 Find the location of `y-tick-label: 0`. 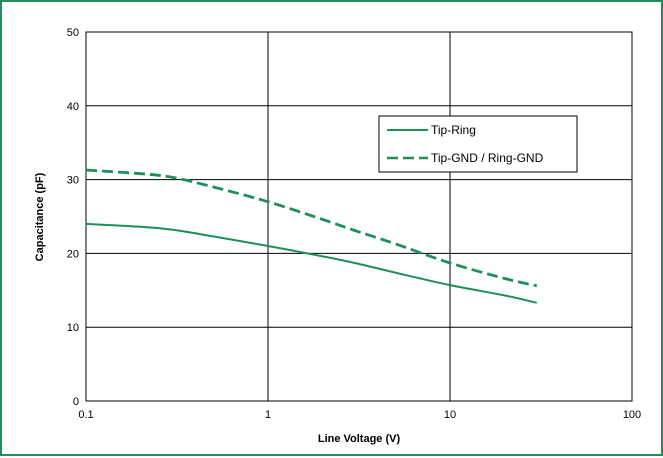

y-tick-label: 0 is located at coordinates (76, 402).